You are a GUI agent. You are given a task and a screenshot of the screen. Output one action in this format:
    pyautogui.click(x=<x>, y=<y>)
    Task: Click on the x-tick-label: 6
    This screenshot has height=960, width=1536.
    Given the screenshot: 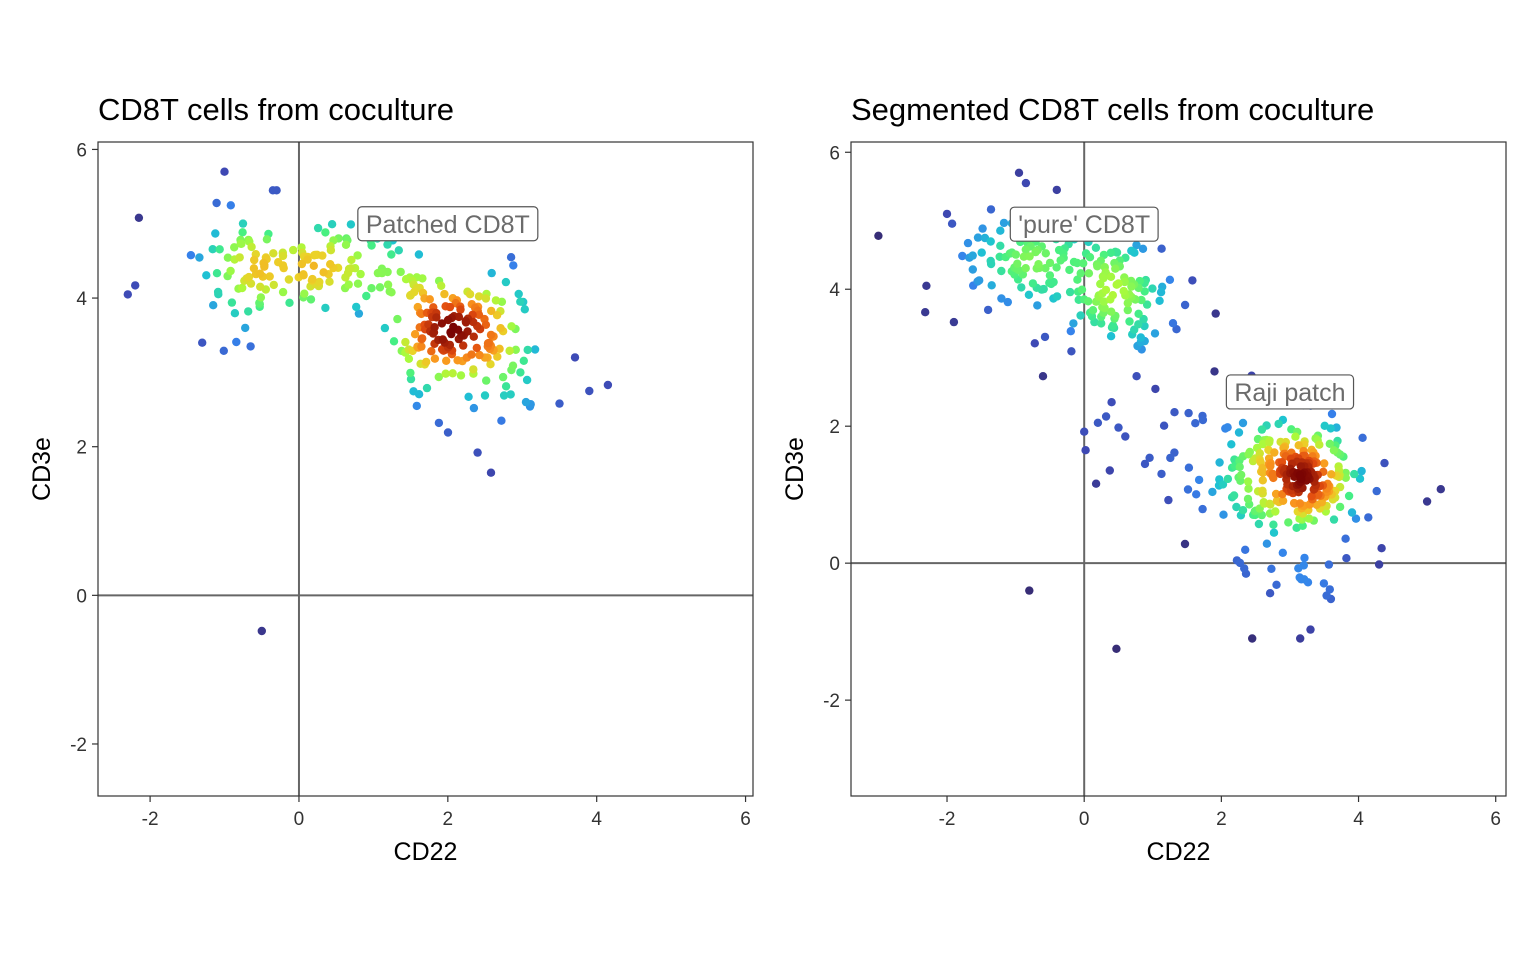 What is the action you would take?
    pyautogui.click(x=1495, y=819)
    